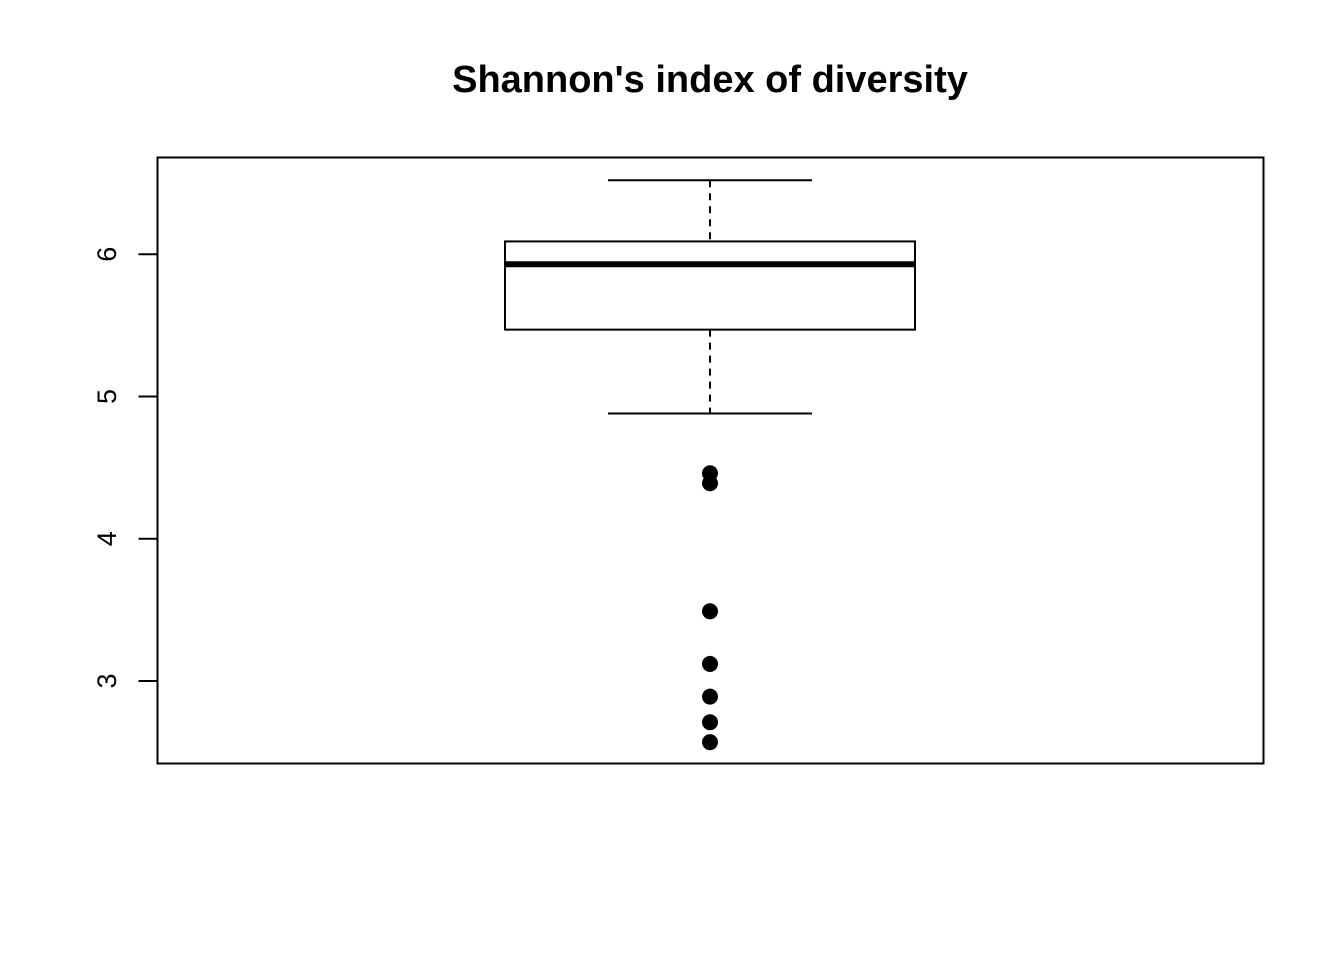 The image size is (1344, 960). I want to click on chart-title: Shannon's index of diversity, so click(710, 80).